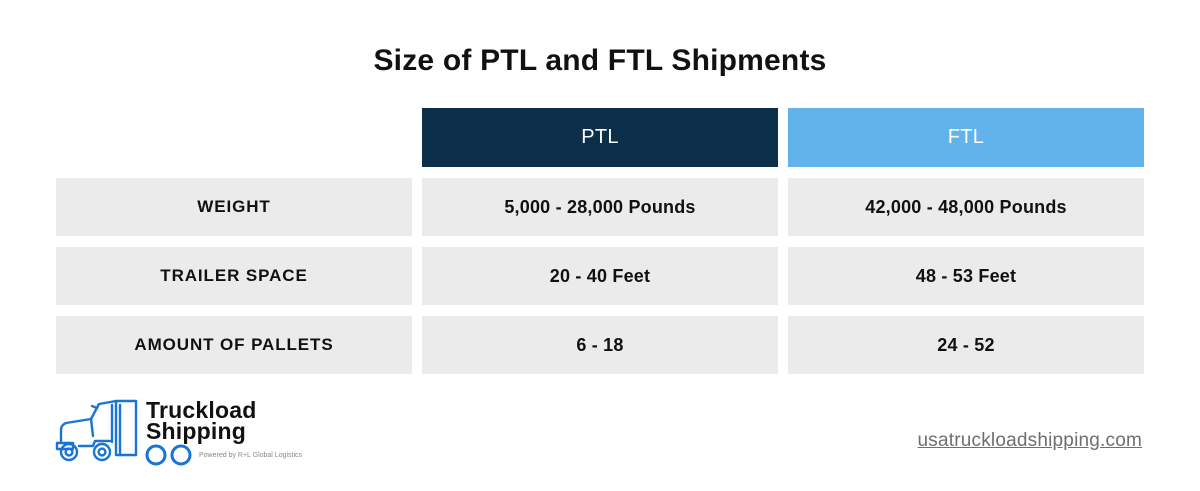 This screenshot has width=1200, height=491. Describe the element at coordinates (251, 455) in the screenshot. I see `logo-tagline: Powered by R+L Global Logistics` at that location.